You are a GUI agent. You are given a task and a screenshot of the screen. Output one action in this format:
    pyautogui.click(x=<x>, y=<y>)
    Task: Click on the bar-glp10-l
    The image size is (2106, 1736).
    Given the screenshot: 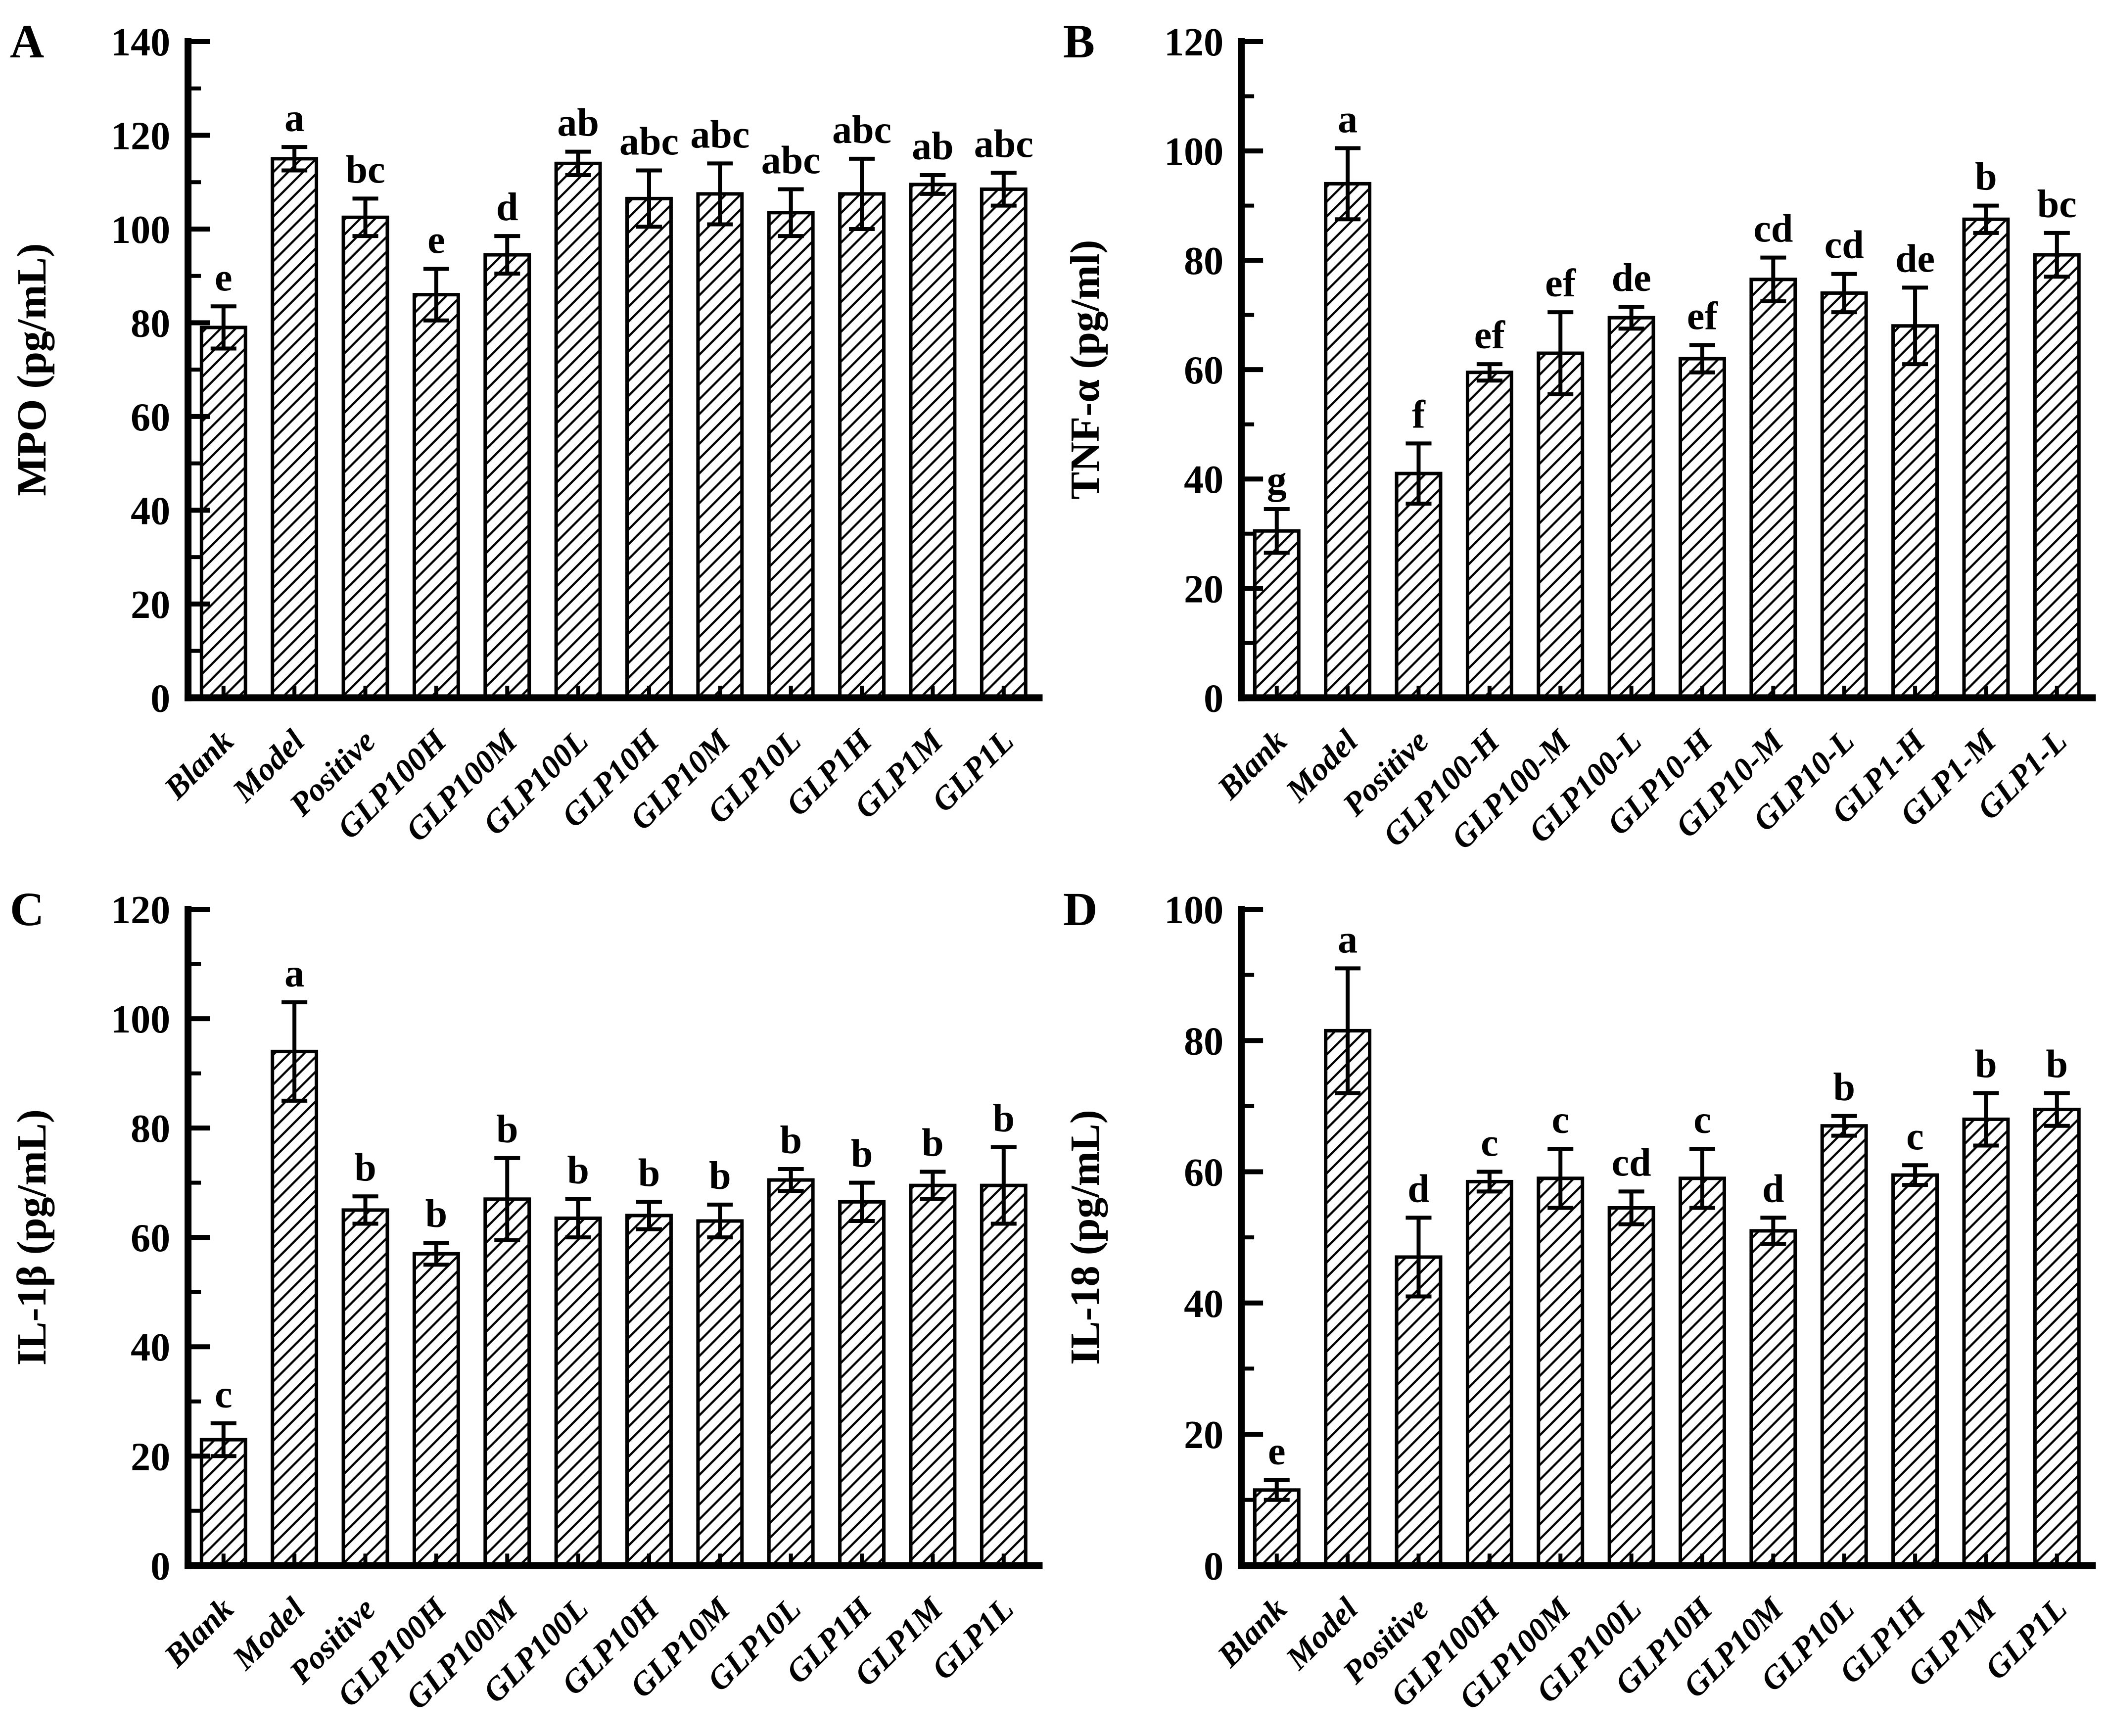 What is the action you would take?
    pyautogui.click(x=1844, y=495)
    